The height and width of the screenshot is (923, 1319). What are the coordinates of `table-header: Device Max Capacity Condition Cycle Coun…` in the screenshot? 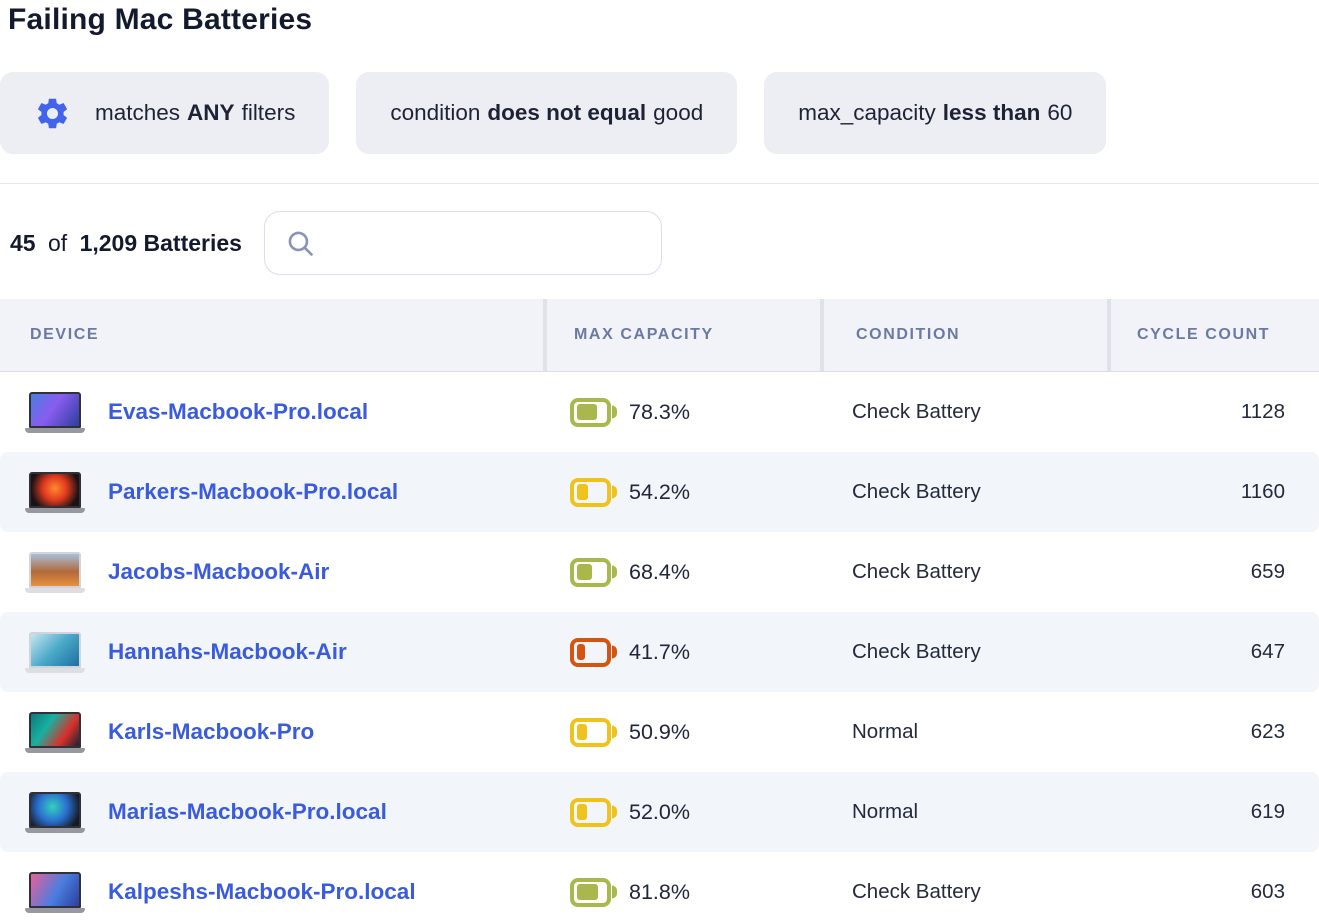 It's located at (659, 335).